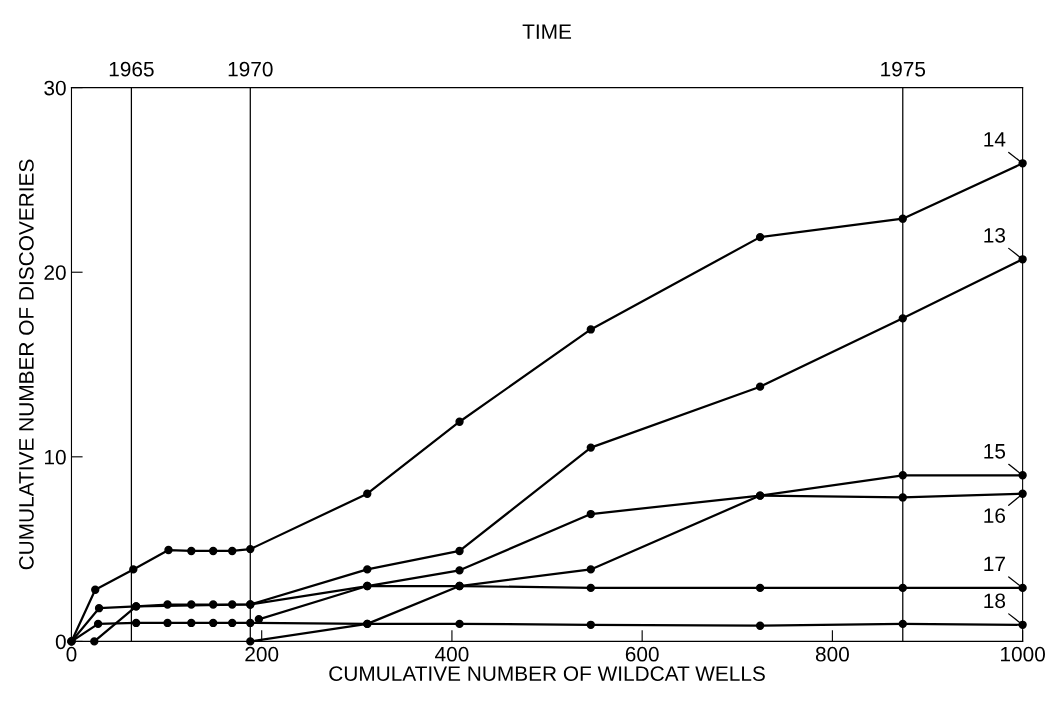 This screenshot has width=1051, height=701. I want to click on x-tick-label: 600, so click(642, 654).